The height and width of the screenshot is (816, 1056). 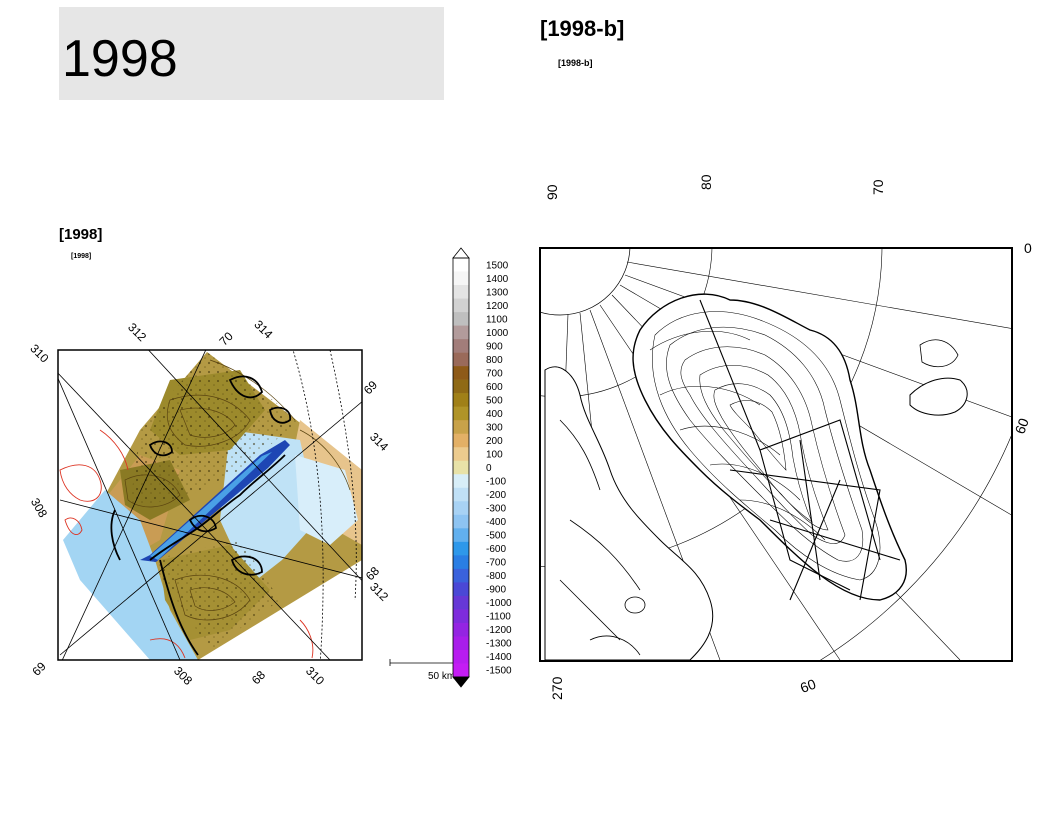 I want to click on colorbar-tick-label: 1000, so click(x=497, y=333).